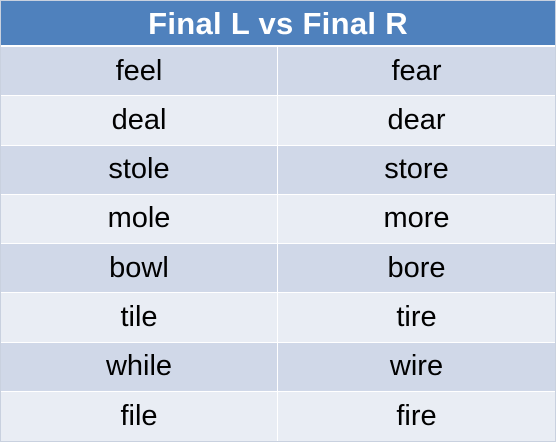 The width and height of the screenshot is (556, 442). Describe the element at coordinates (139, 366) in the screenshot. I see `final-l-word: while` at that location.